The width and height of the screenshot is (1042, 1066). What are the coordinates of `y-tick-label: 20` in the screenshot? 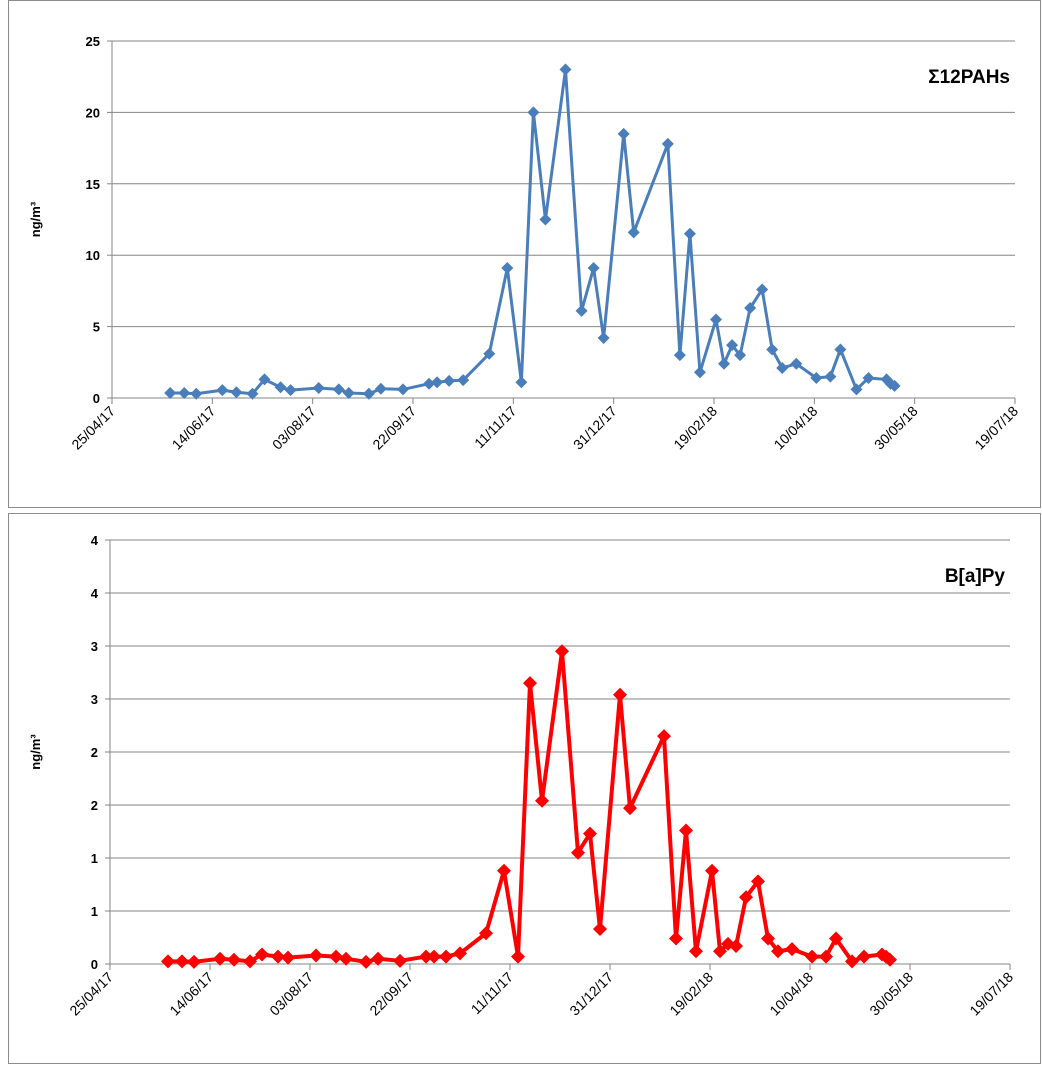 It's located at (93, 112).